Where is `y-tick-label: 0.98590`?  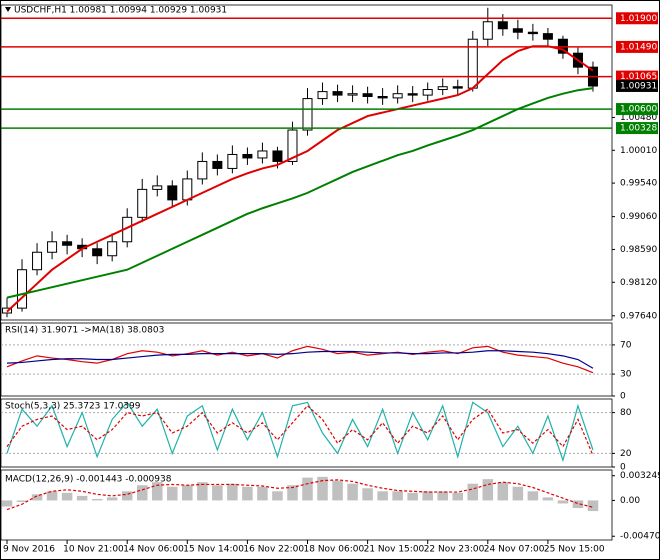 y-tick-label: 0.98590 is located at coordinates (638, 250).